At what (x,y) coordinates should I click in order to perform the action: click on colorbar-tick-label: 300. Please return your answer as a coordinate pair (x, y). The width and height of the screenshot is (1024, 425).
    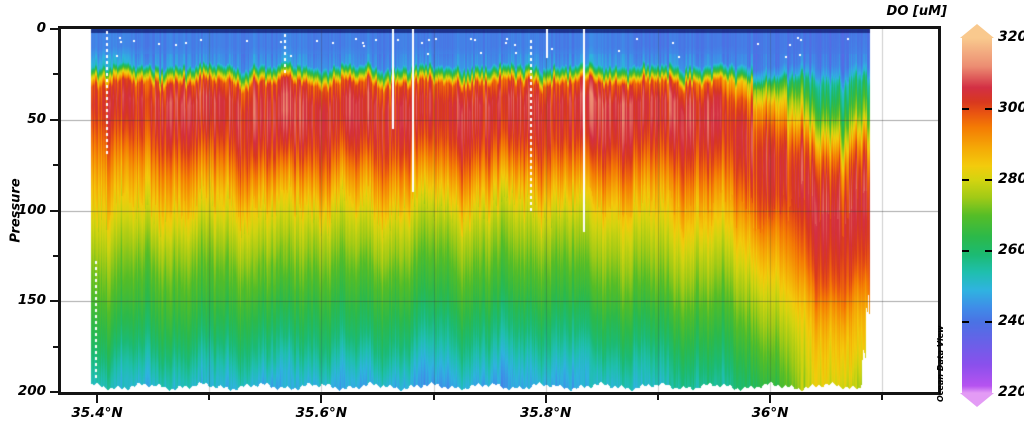
    Looking at the image, I should click on (1011, 108).